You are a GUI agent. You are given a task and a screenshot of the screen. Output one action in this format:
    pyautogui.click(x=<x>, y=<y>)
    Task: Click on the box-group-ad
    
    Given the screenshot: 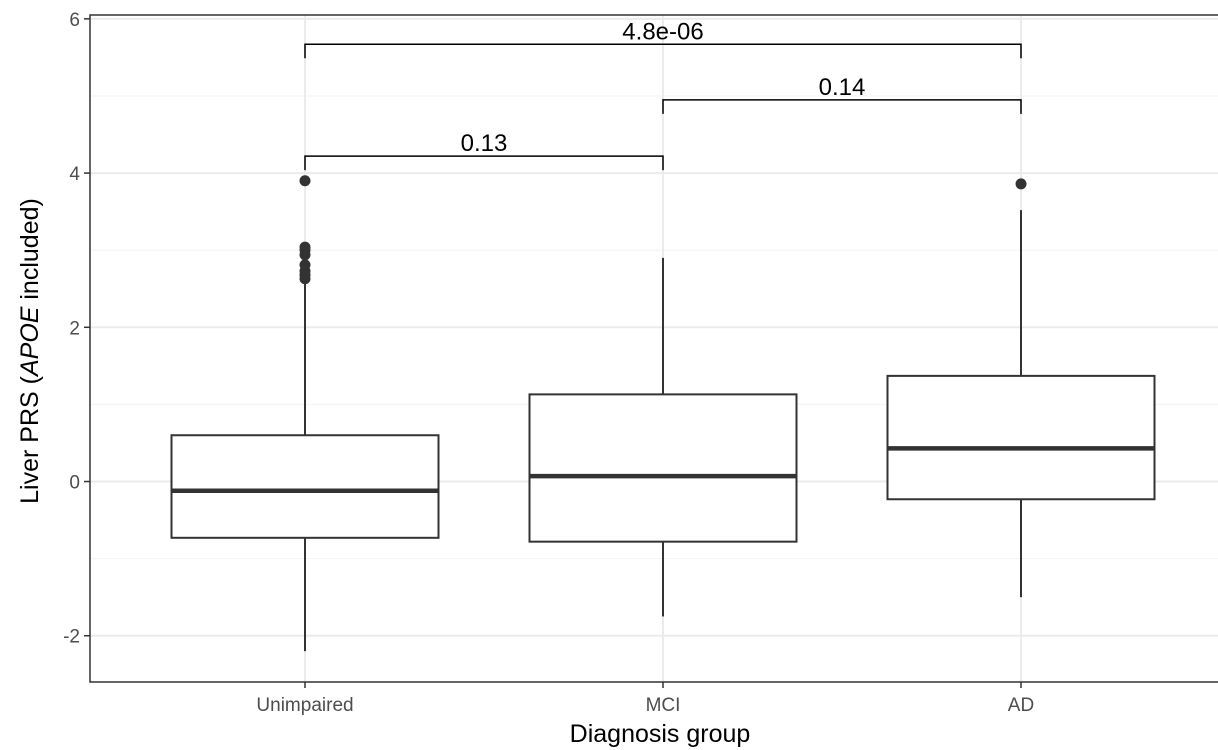 What is the action you would take?
    pyautogui.click(x=1021, y=388)
    